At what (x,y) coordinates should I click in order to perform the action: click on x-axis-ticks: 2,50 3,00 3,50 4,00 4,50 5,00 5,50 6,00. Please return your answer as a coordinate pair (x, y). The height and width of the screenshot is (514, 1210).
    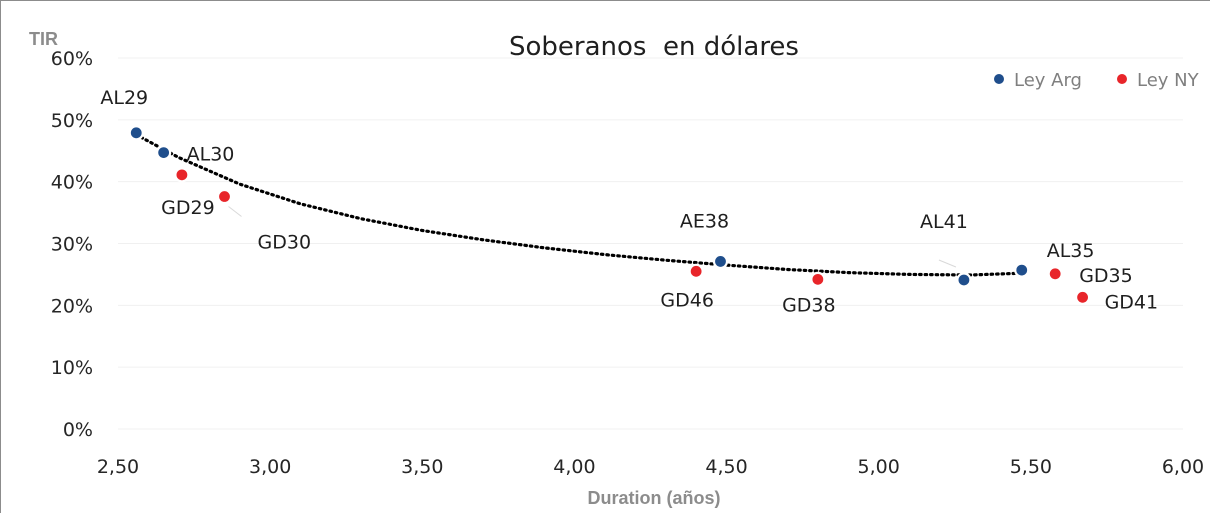
    Looking at the image, I should click on (650, 467).